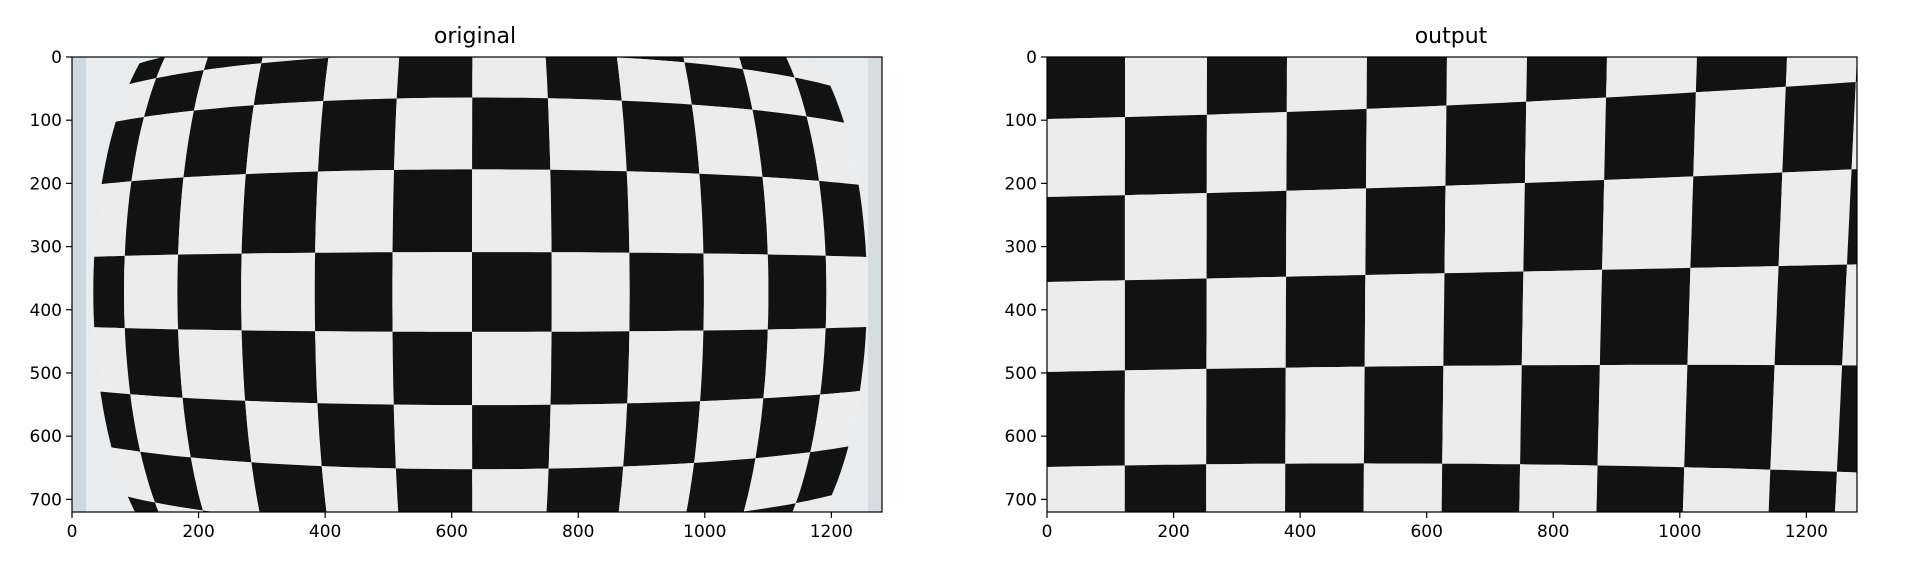  I want to click on y-tick-label: 100, so click(46, 121).